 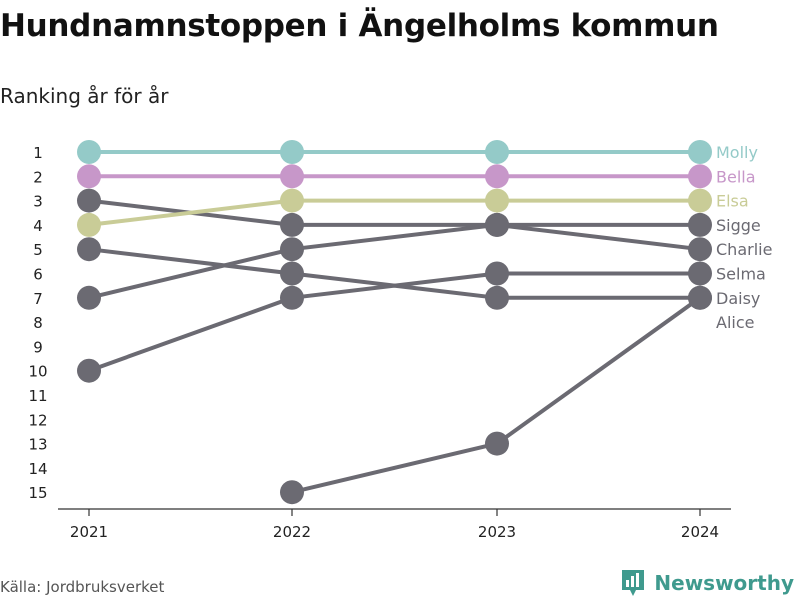 What do you see at coordinates (38, 226) in the screenshot?
I see `y-tick-label: 4` at bounding box center [38, 226].